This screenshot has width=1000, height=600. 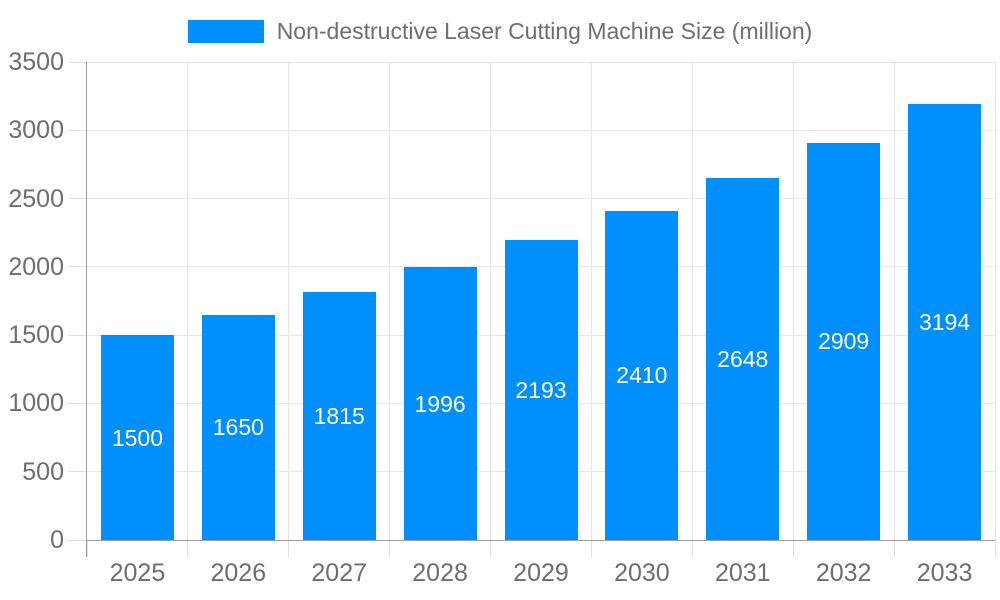 I want to click on bar-value-label: 1815, so click(x=339, y=416).